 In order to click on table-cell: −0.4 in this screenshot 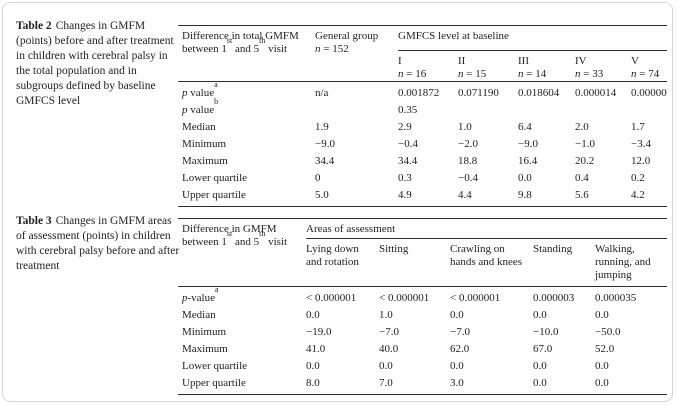, I will do `click(468, 178)`.